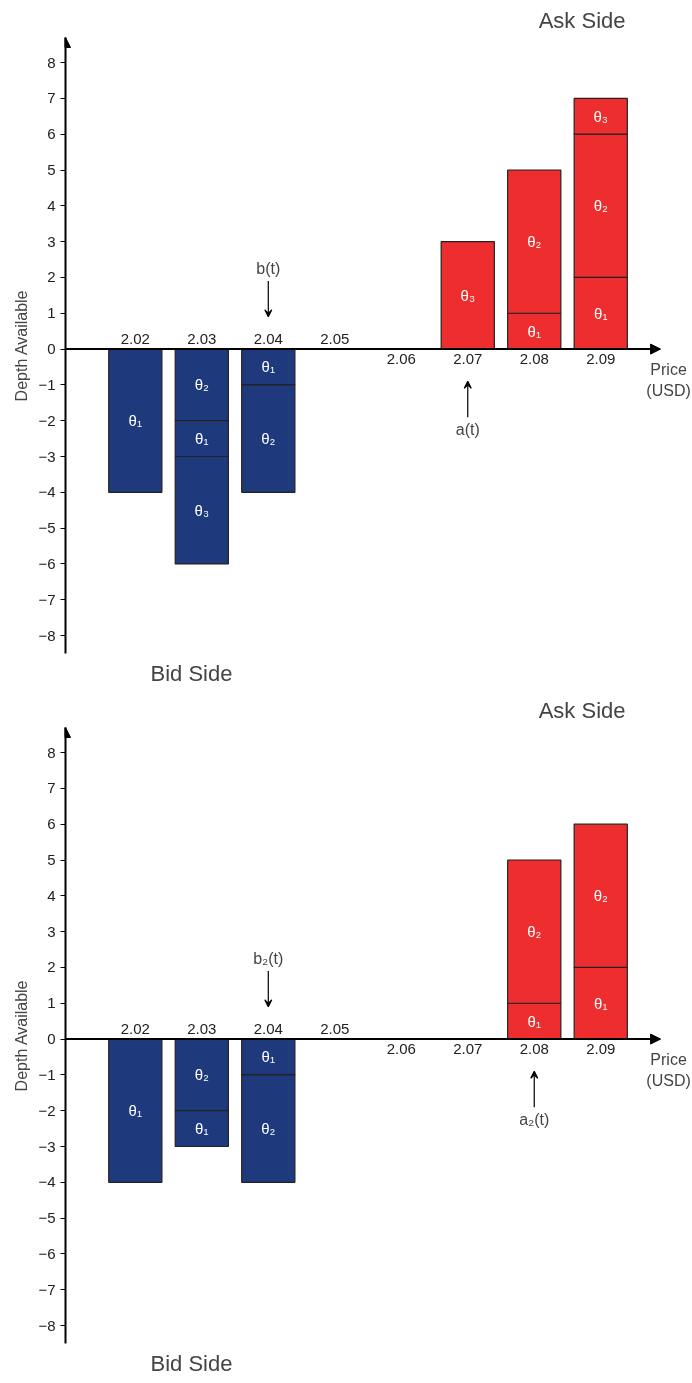 The image size is (692, 1383). I want to click on annotation: b(t), so click(268, 269).